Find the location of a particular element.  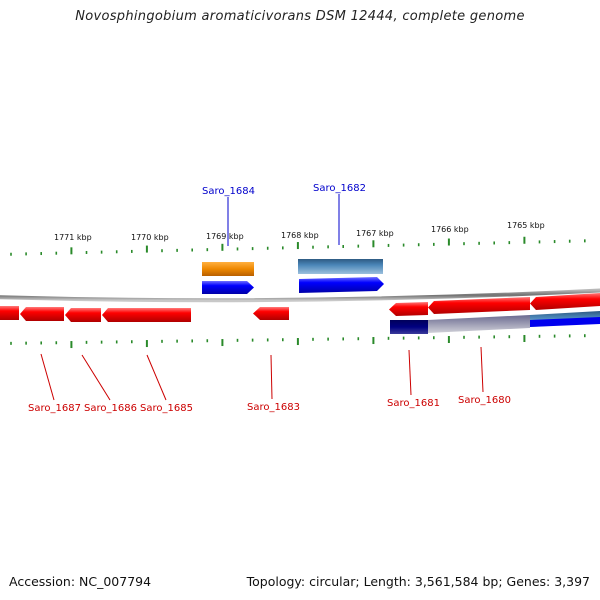

gene-feature-band is located at coordinates (479, 324).